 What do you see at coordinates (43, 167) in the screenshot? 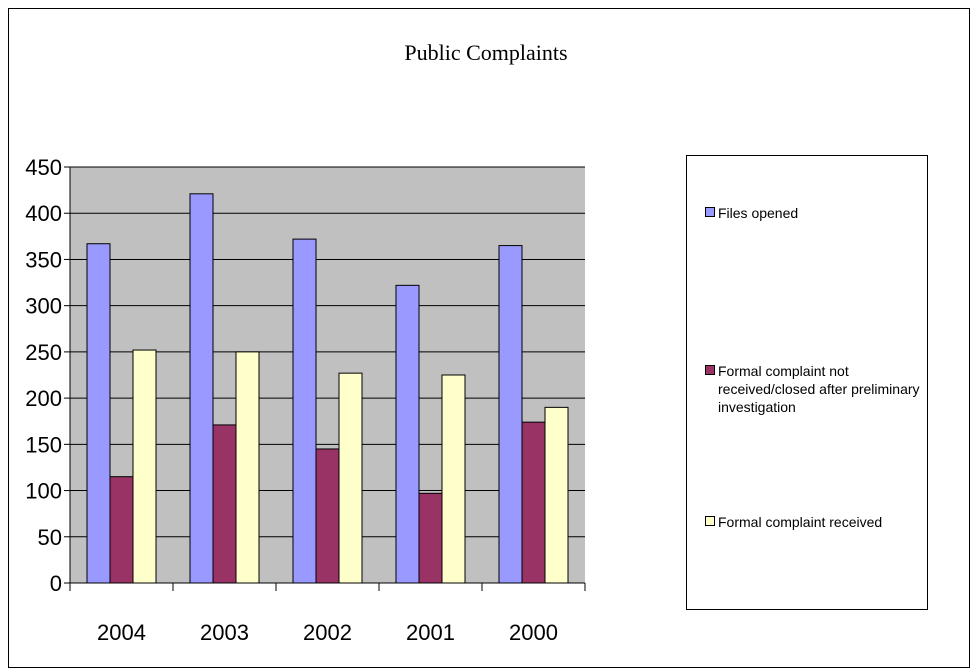
I see `y-tick-label: 450` at bounding box center [43, 167].